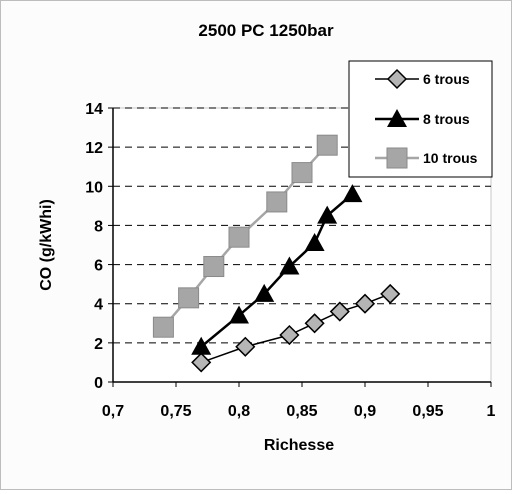 The image size is (512, 494). I want to click on y-axis: 0 2 4 6 8 10 12 14, so click(99, 246).